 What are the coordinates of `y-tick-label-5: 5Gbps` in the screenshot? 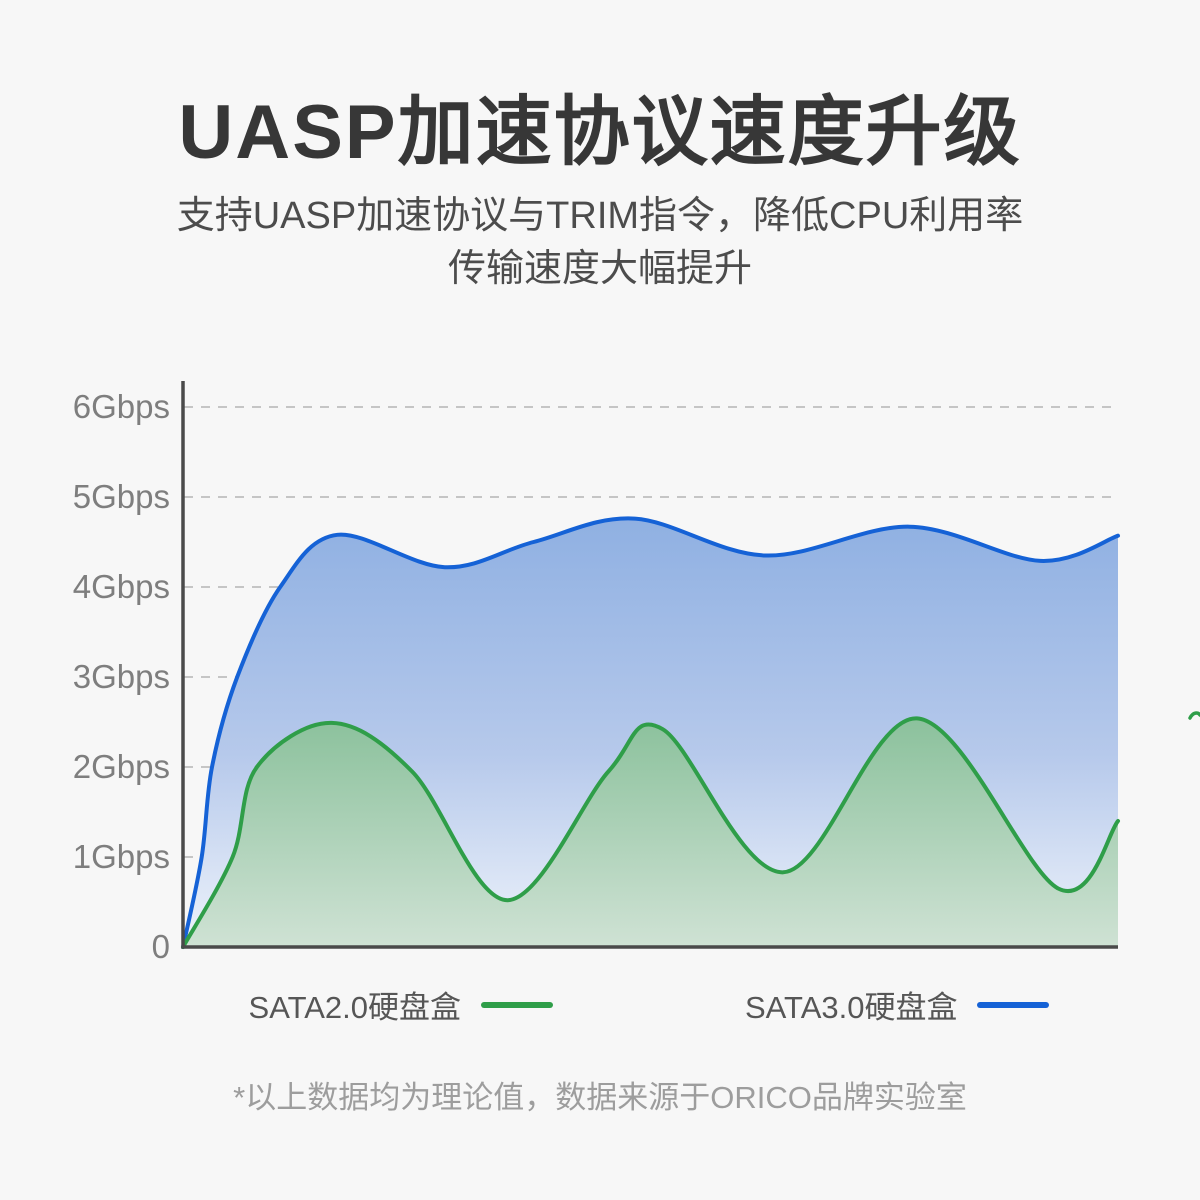 It's located at (121, 496).